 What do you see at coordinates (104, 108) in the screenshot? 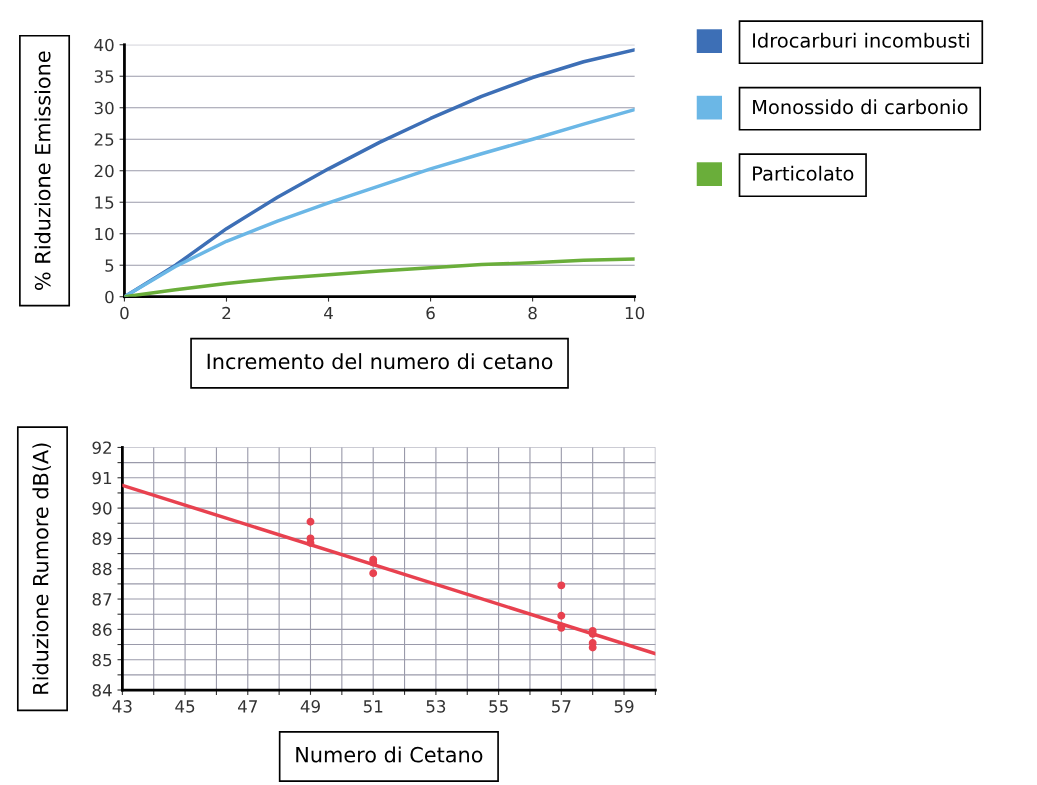
I see `y-tick-label: 30` at bounding box center [104, 108].